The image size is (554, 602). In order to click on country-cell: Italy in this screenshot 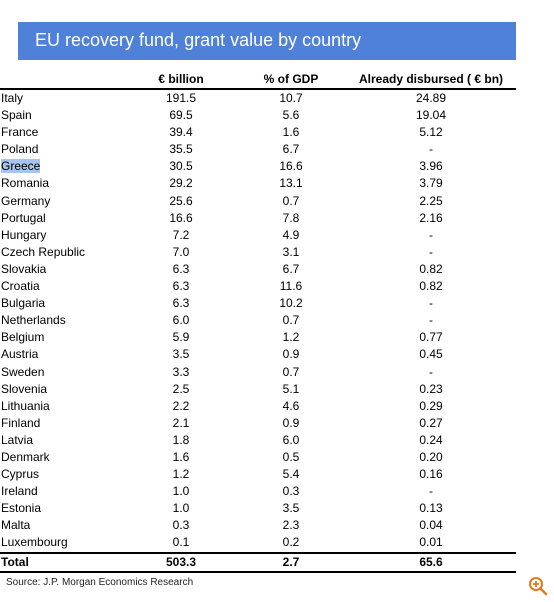, I will do `click(12, 98)`.